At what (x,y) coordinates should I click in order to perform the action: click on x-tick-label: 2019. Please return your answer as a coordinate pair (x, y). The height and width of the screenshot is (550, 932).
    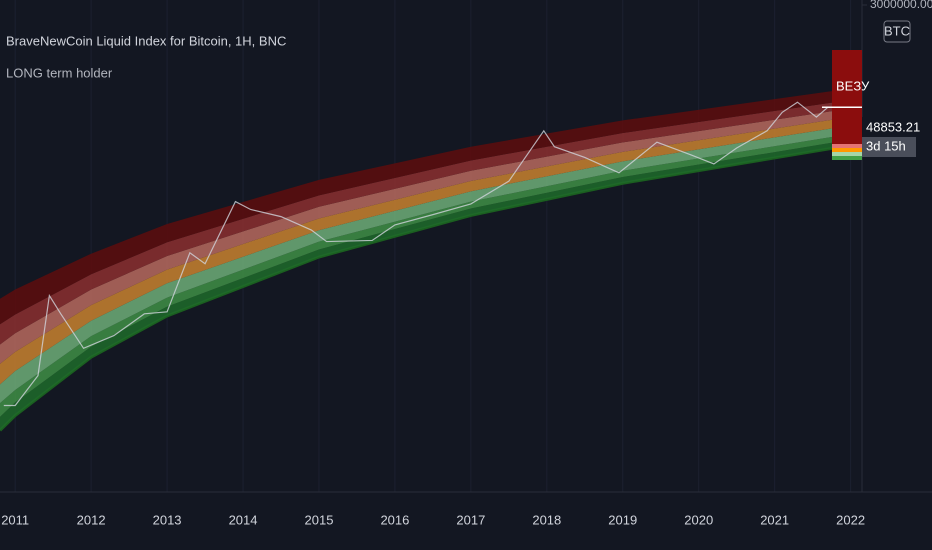
    Looking at the image, I should click on (622, 519).